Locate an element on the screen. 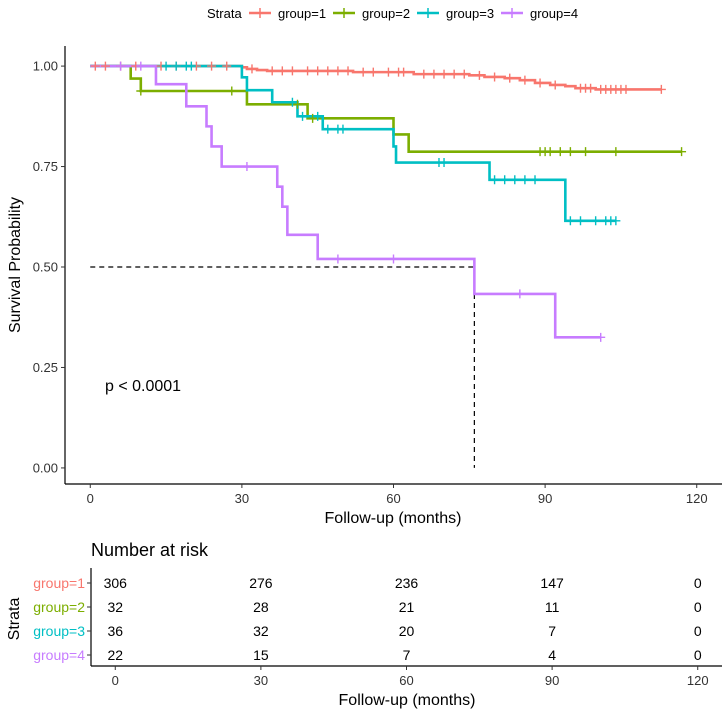 The image size is (728, 713). risk-count: 236 is located at coordinates (407, 583).